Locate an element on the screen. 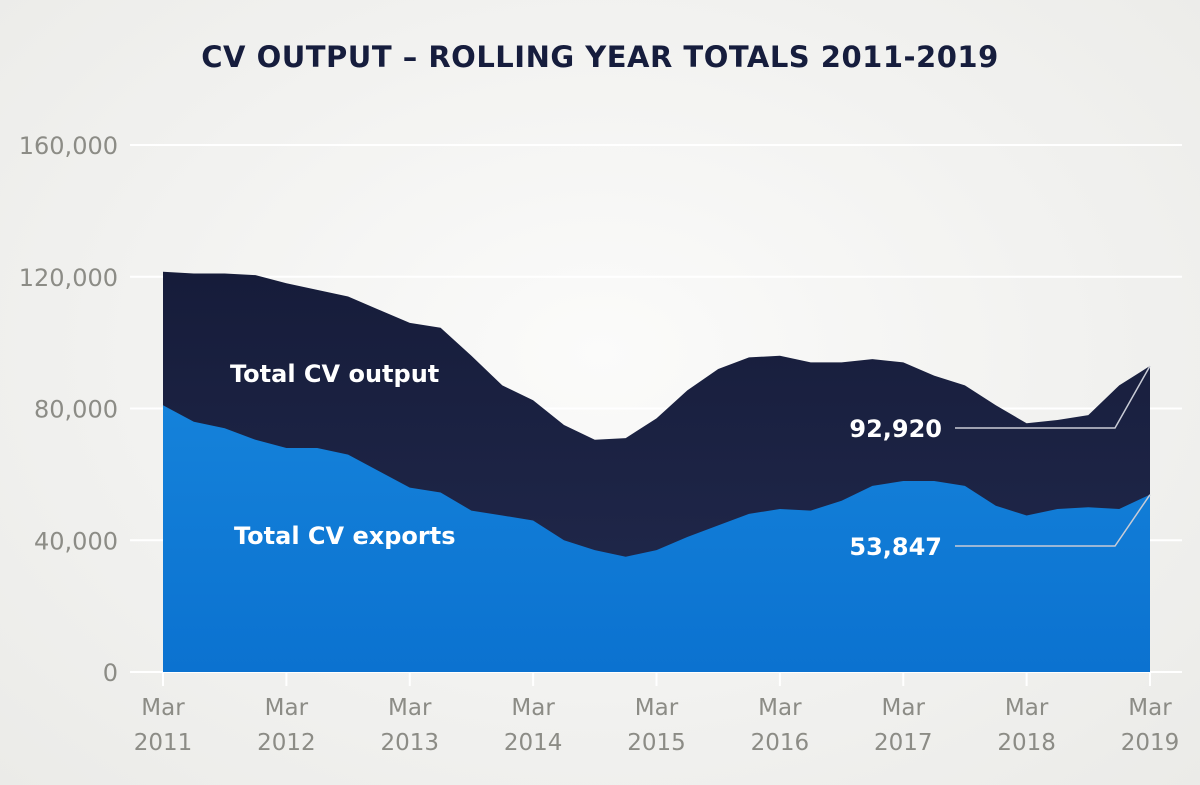  y-tick-label: 80,000 is located at coordinates (76, 410).